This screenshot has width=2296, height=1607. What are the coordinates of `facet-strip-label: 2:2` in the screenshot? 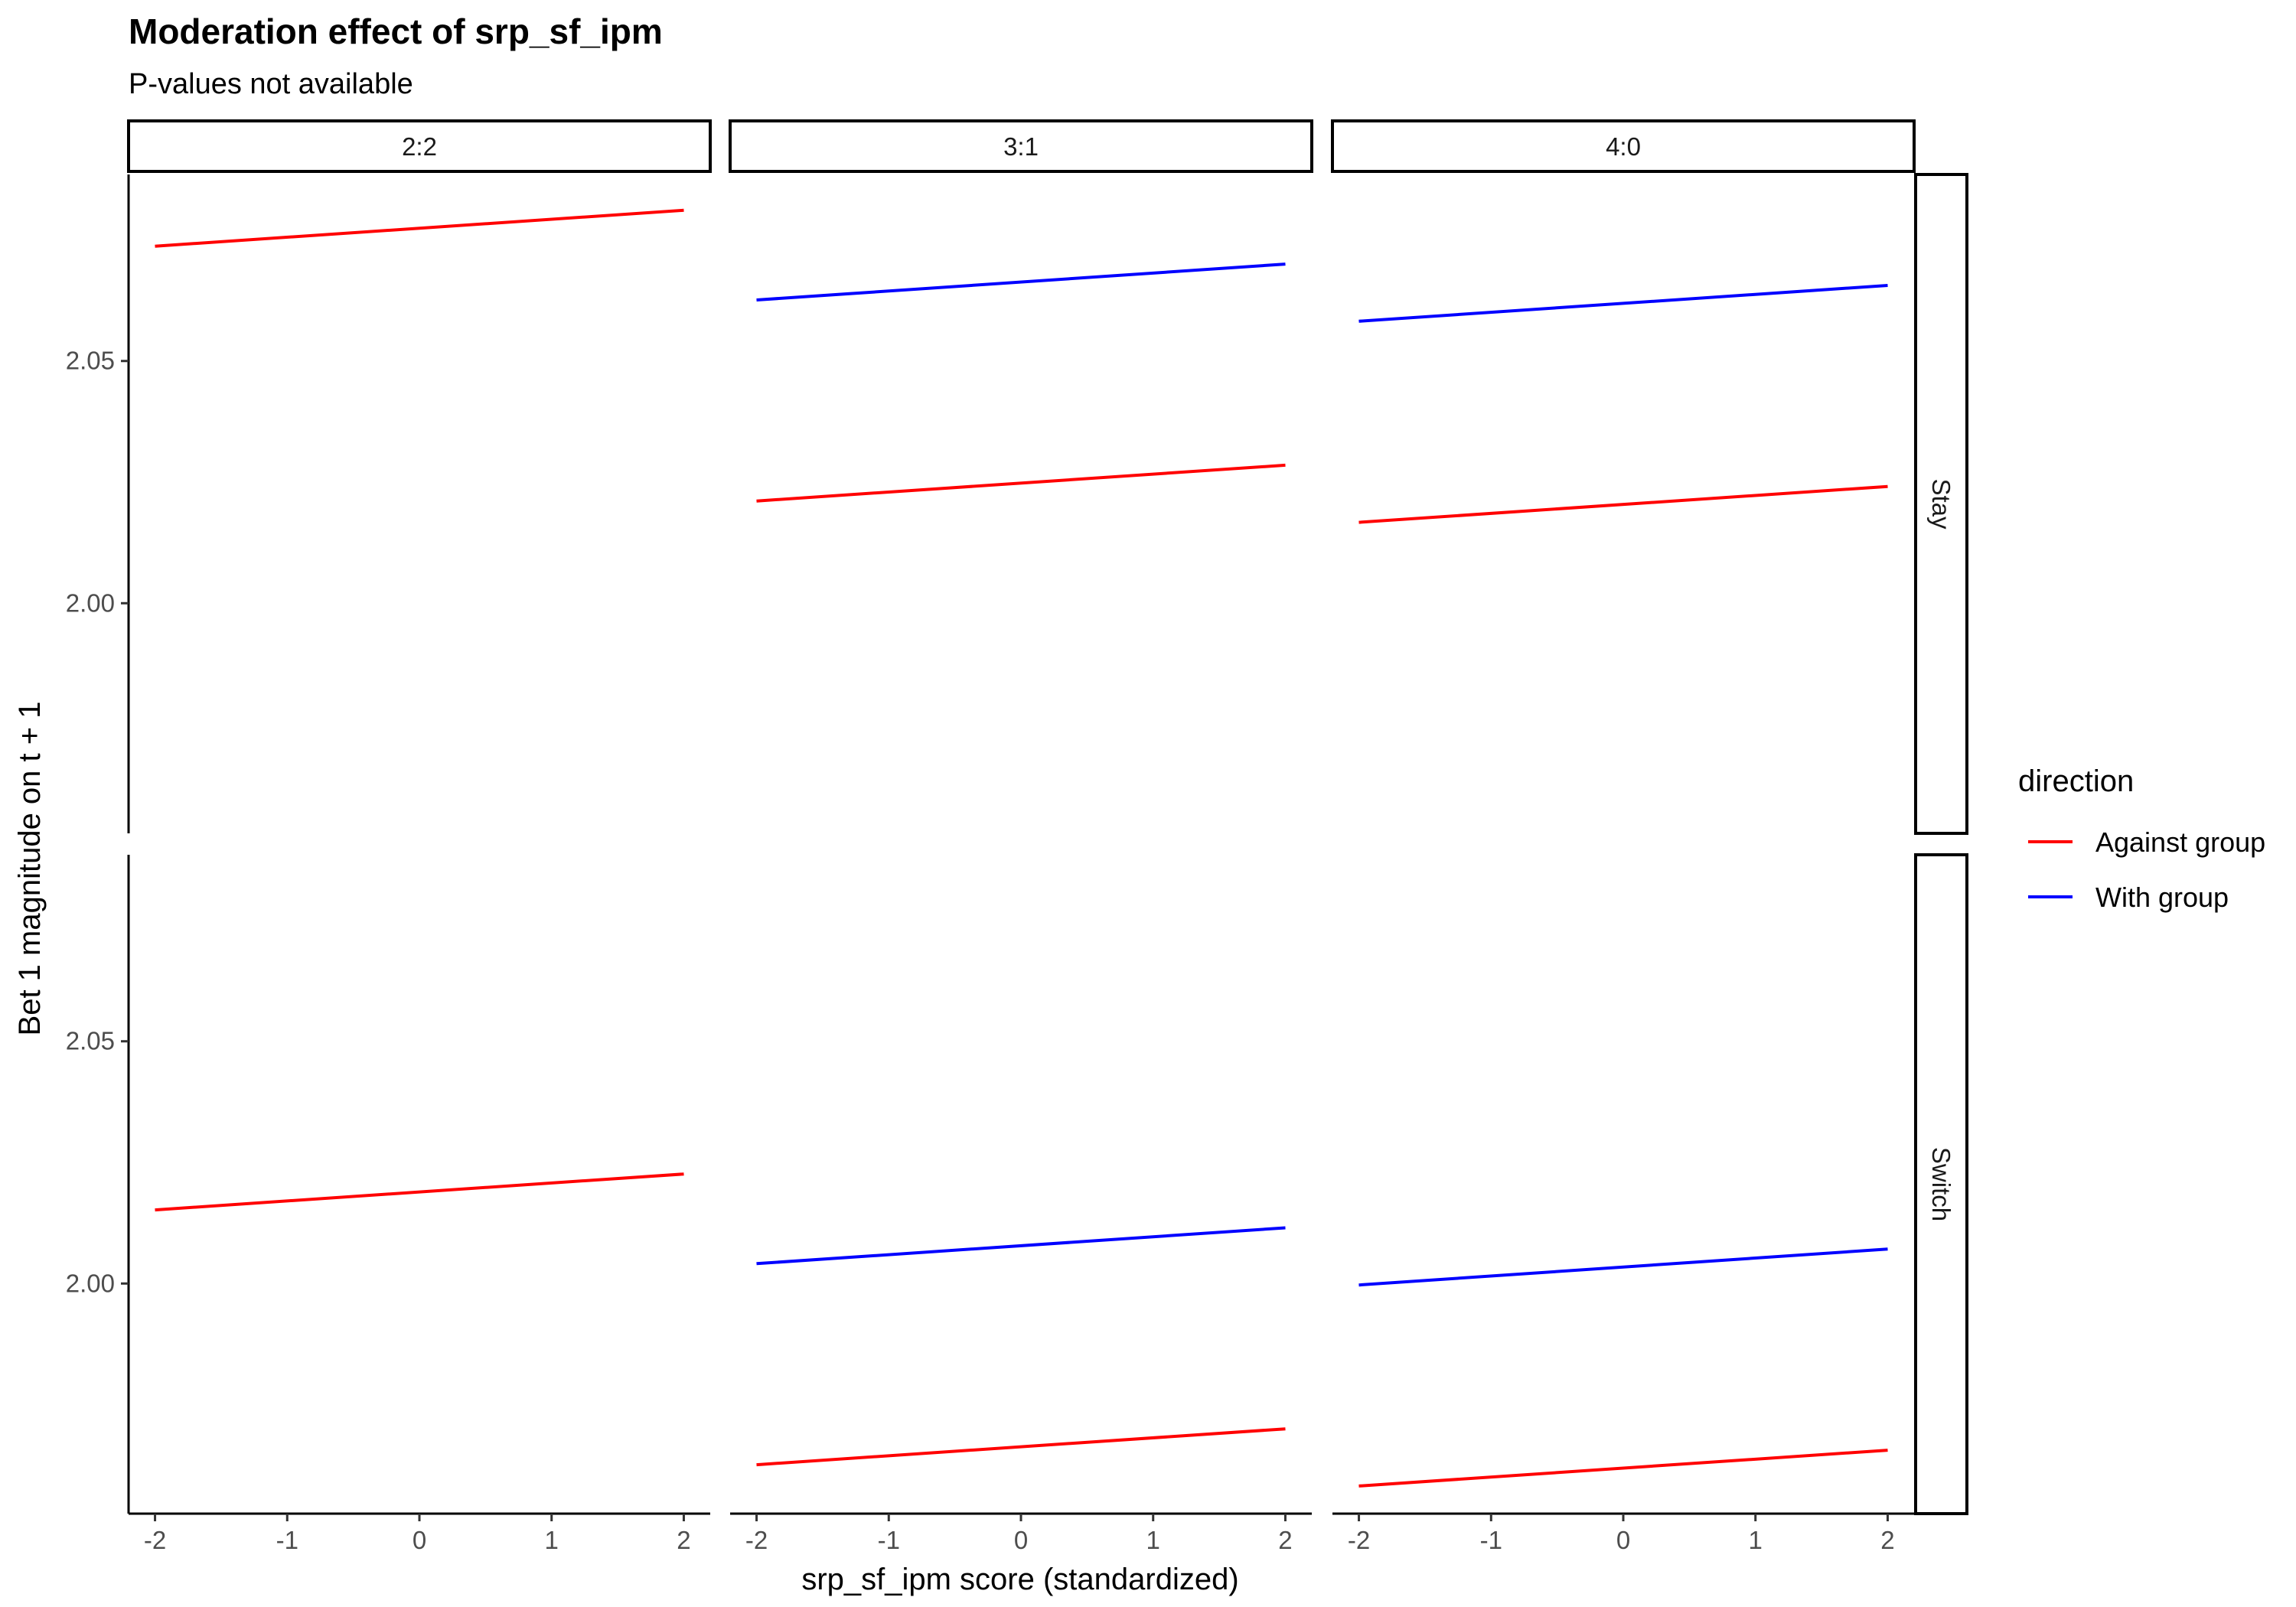 It's located at (419, 146).